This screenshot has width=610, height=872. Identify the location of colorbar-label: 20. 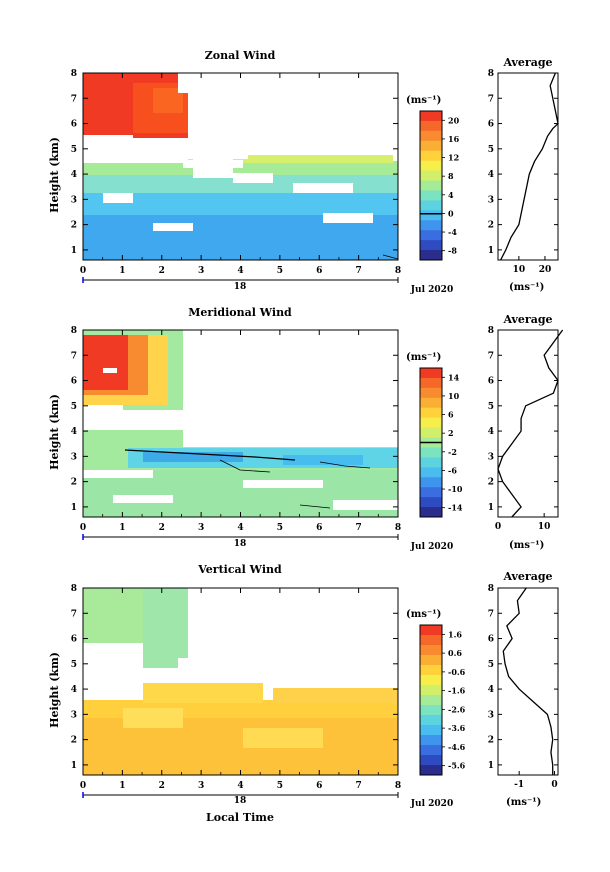
(454, 120).